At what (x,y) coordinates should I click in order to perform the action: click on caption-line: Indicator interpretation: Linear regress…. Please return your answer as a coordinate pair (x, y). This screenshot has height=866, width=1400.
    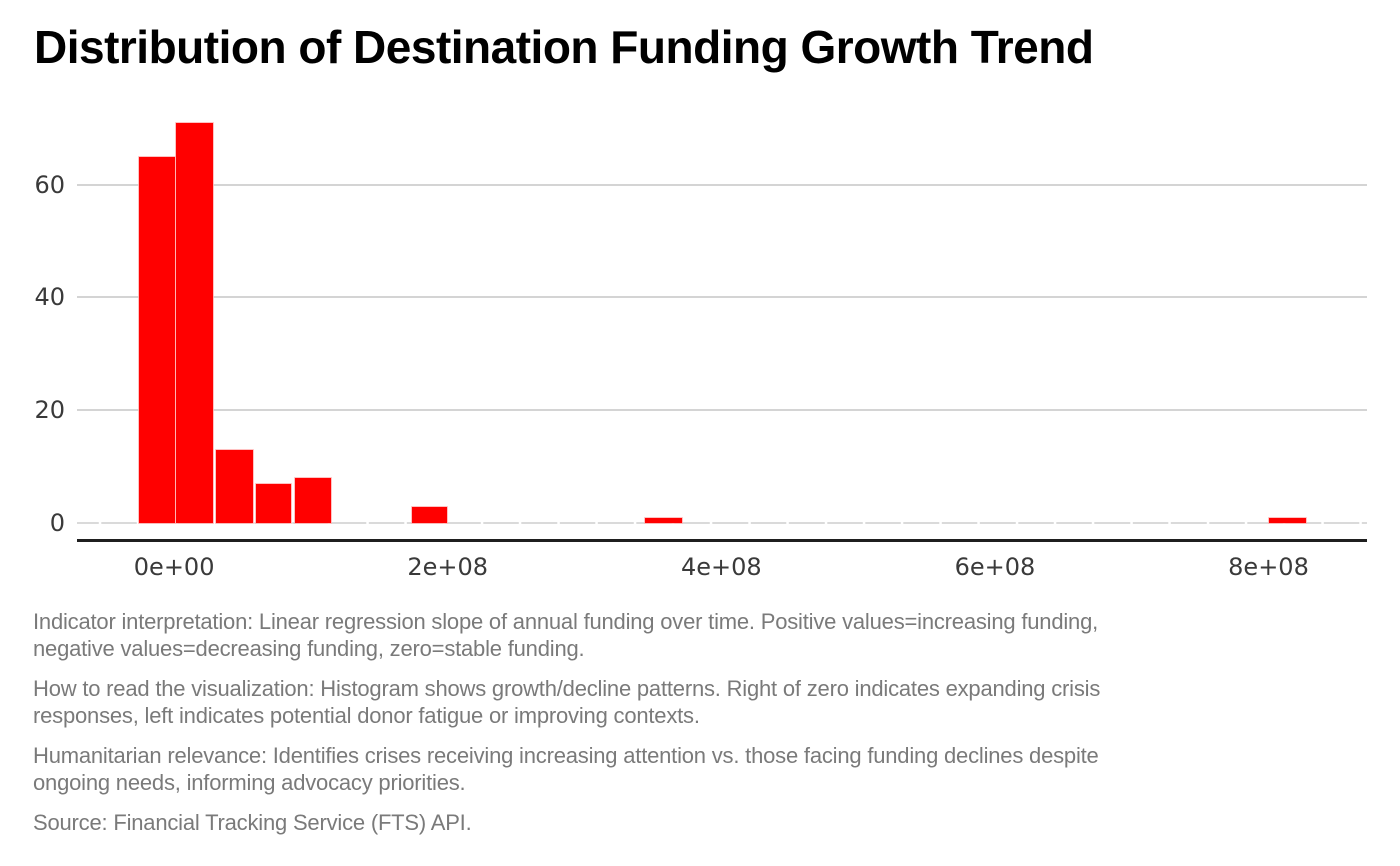
    Looking at the image, I should click on (566, 621).